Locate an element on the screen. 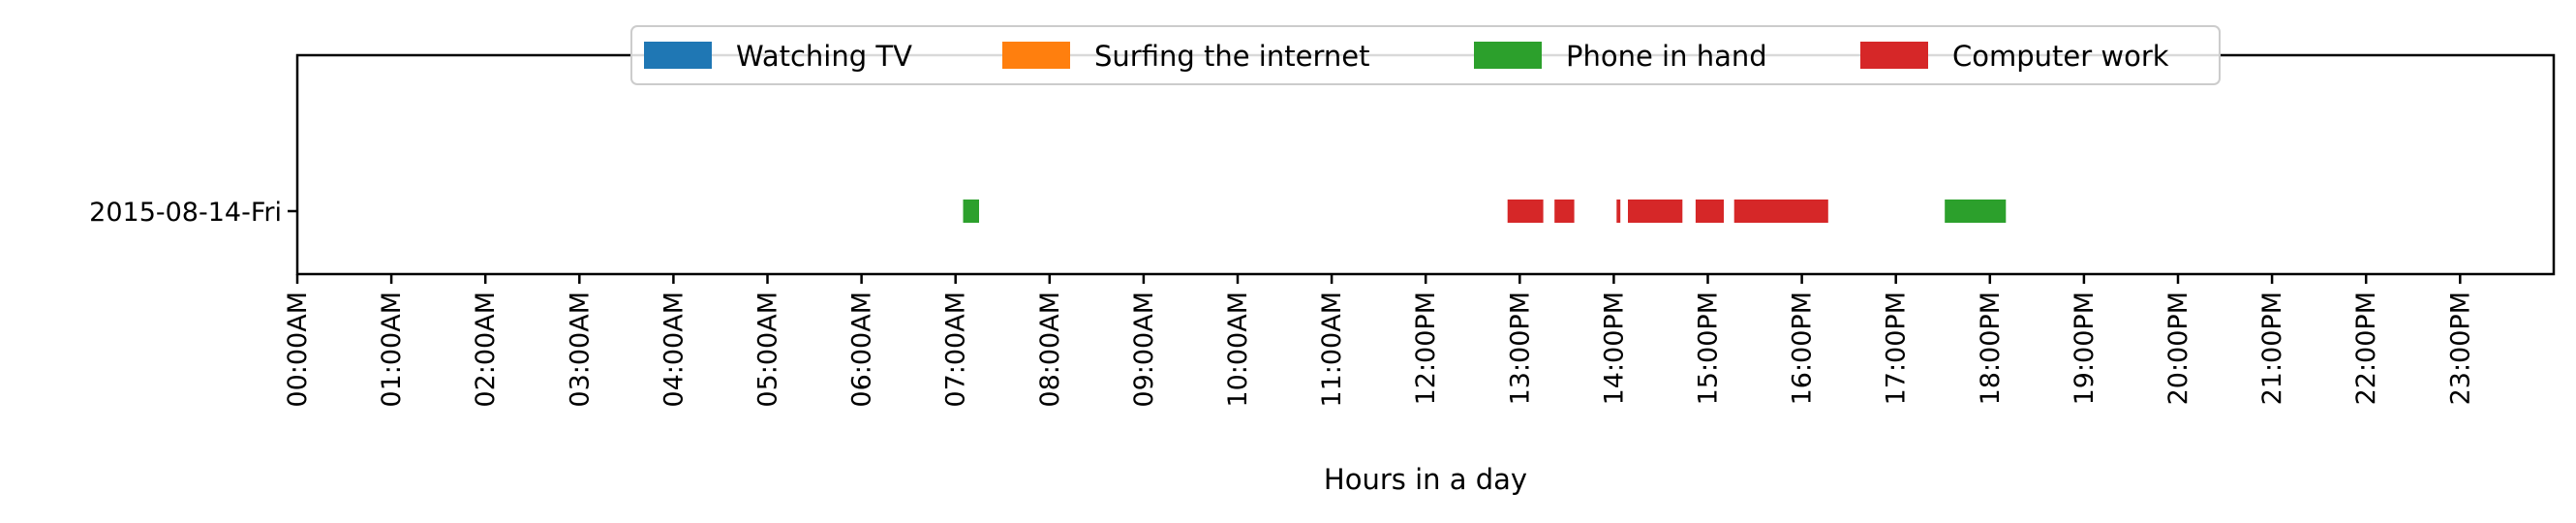  x-tick-label: 16:00PM is located at coordinates (1803, 348).